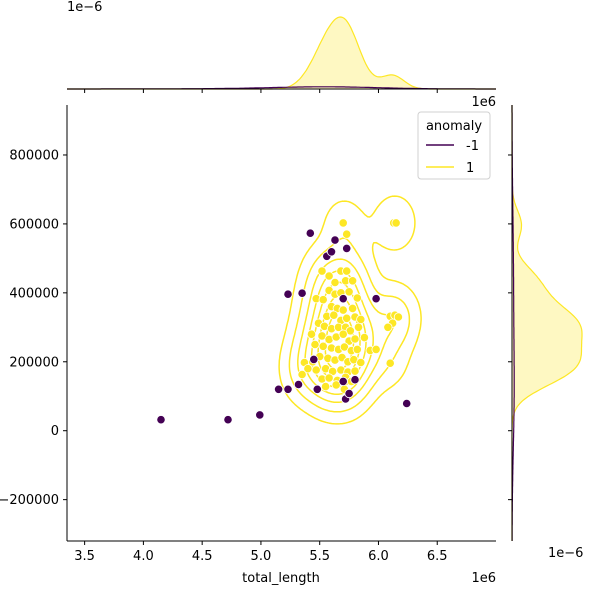 This screenshot has height=604, width=600. Describe the element at coordinates (202, 556) in the screenshot. I see `x-tick-label-2: 4.5` at that location.